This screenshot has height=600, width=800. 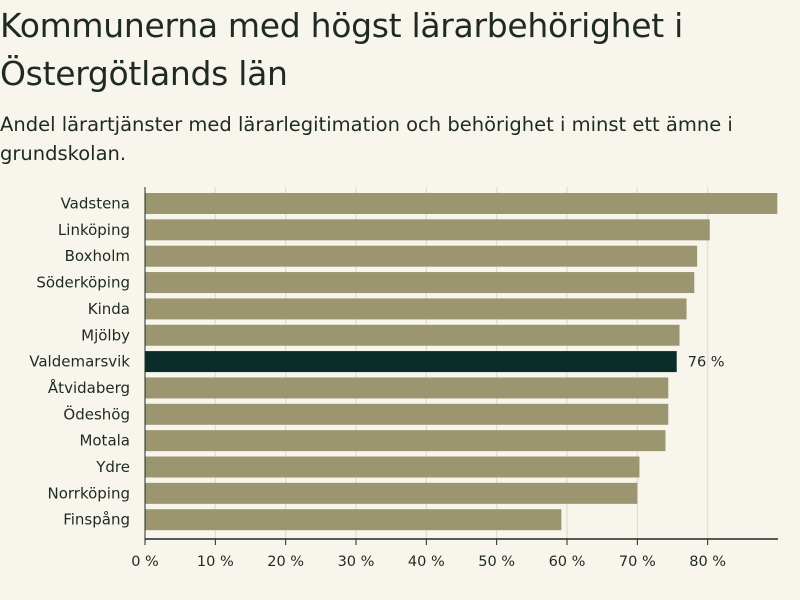 I want to click on category-label: Vadstena, so click(x=95, y=204).